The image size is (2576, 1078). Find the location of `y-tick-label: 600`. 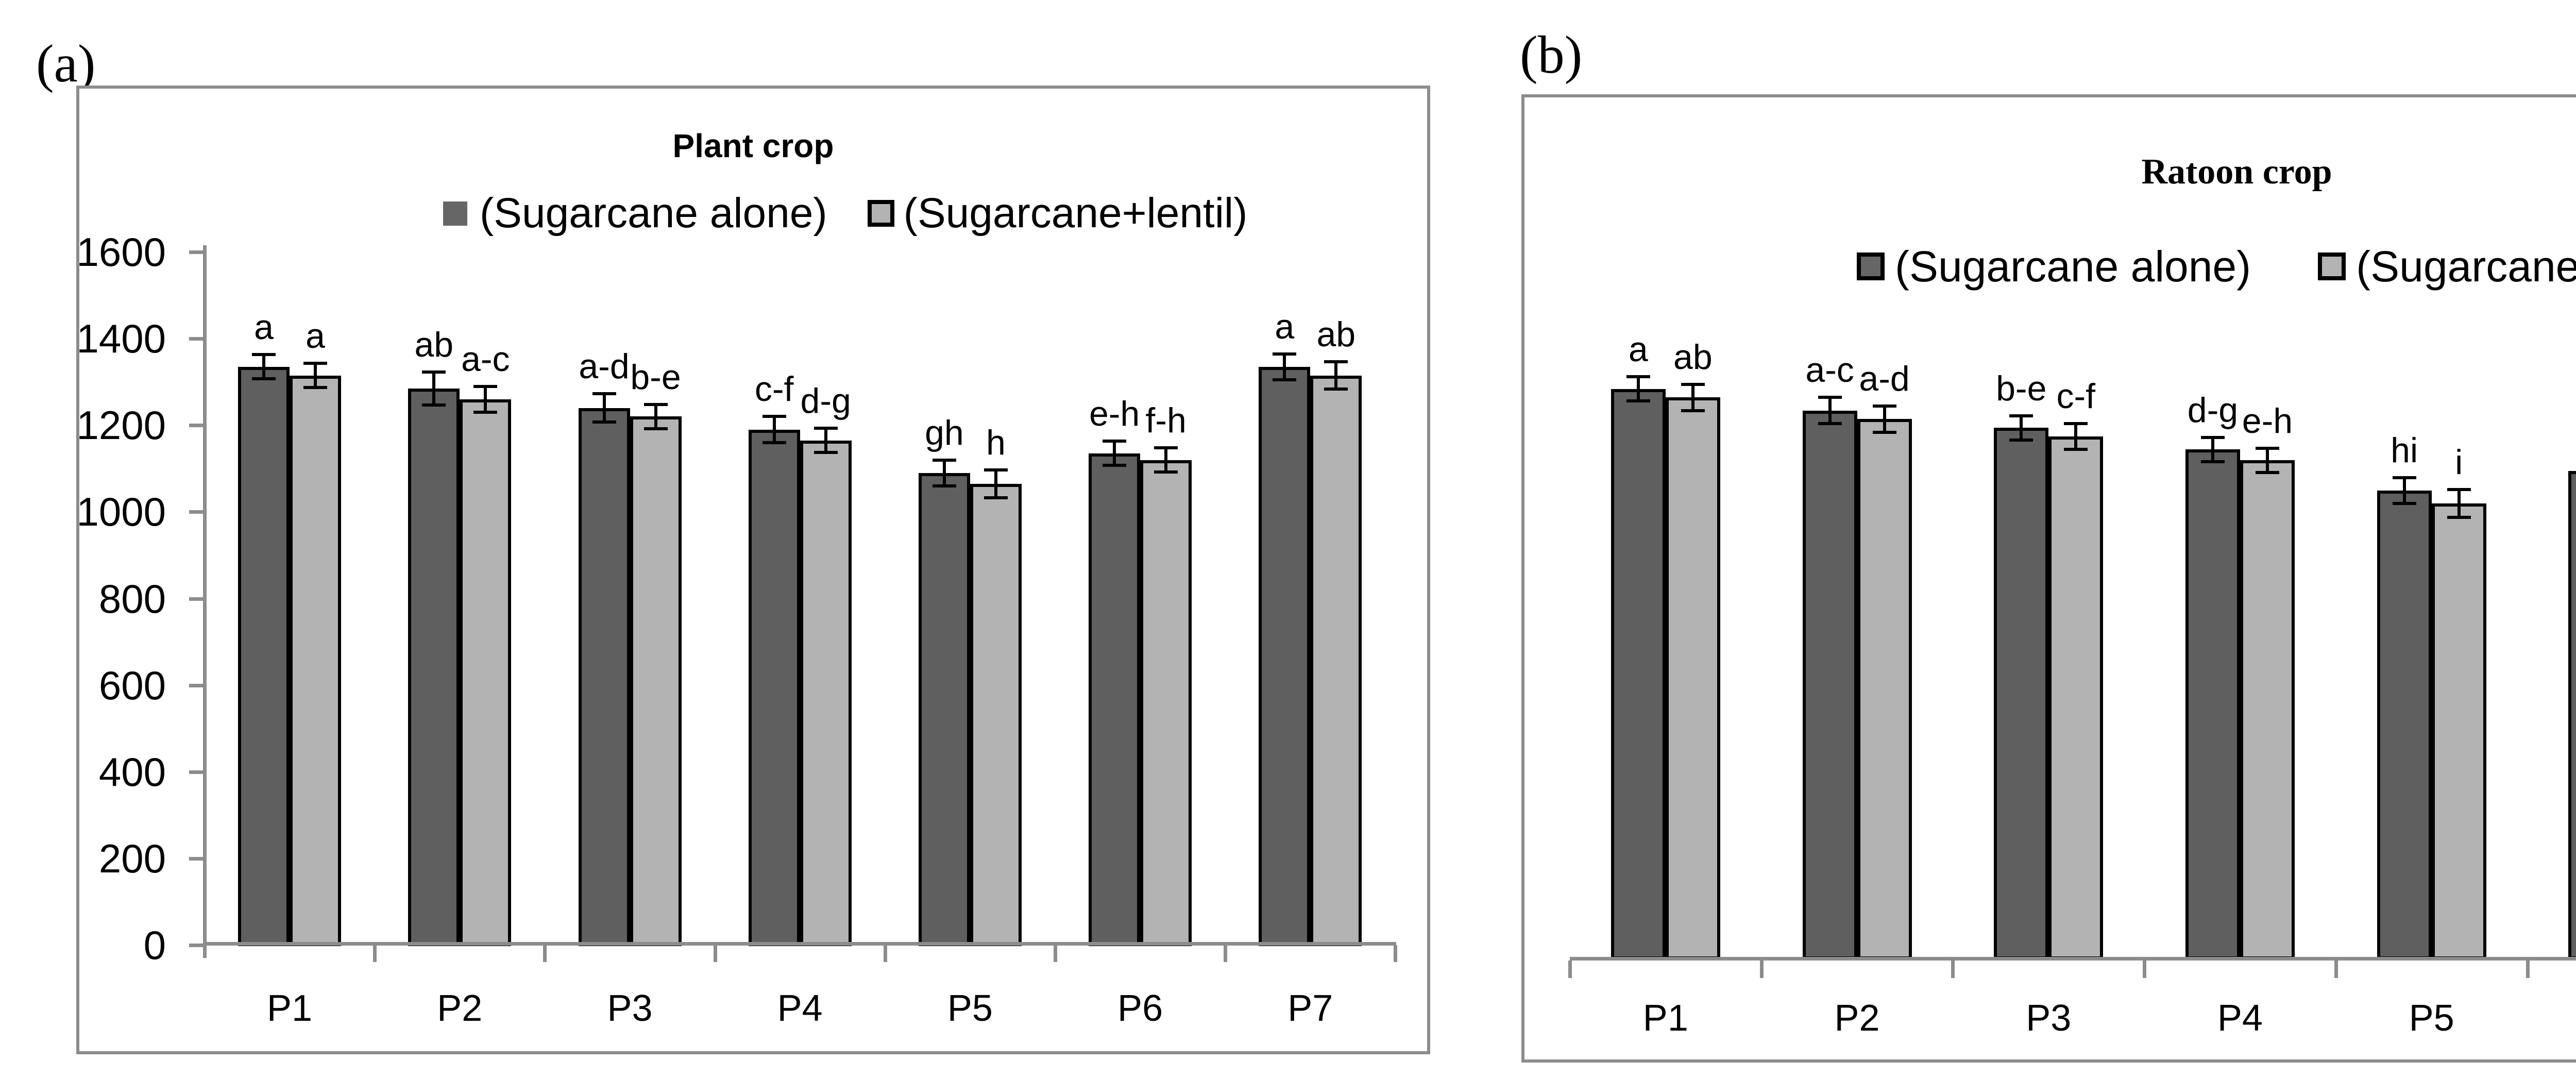

y-tick-label: 600 is located at coordinates (132, 685).